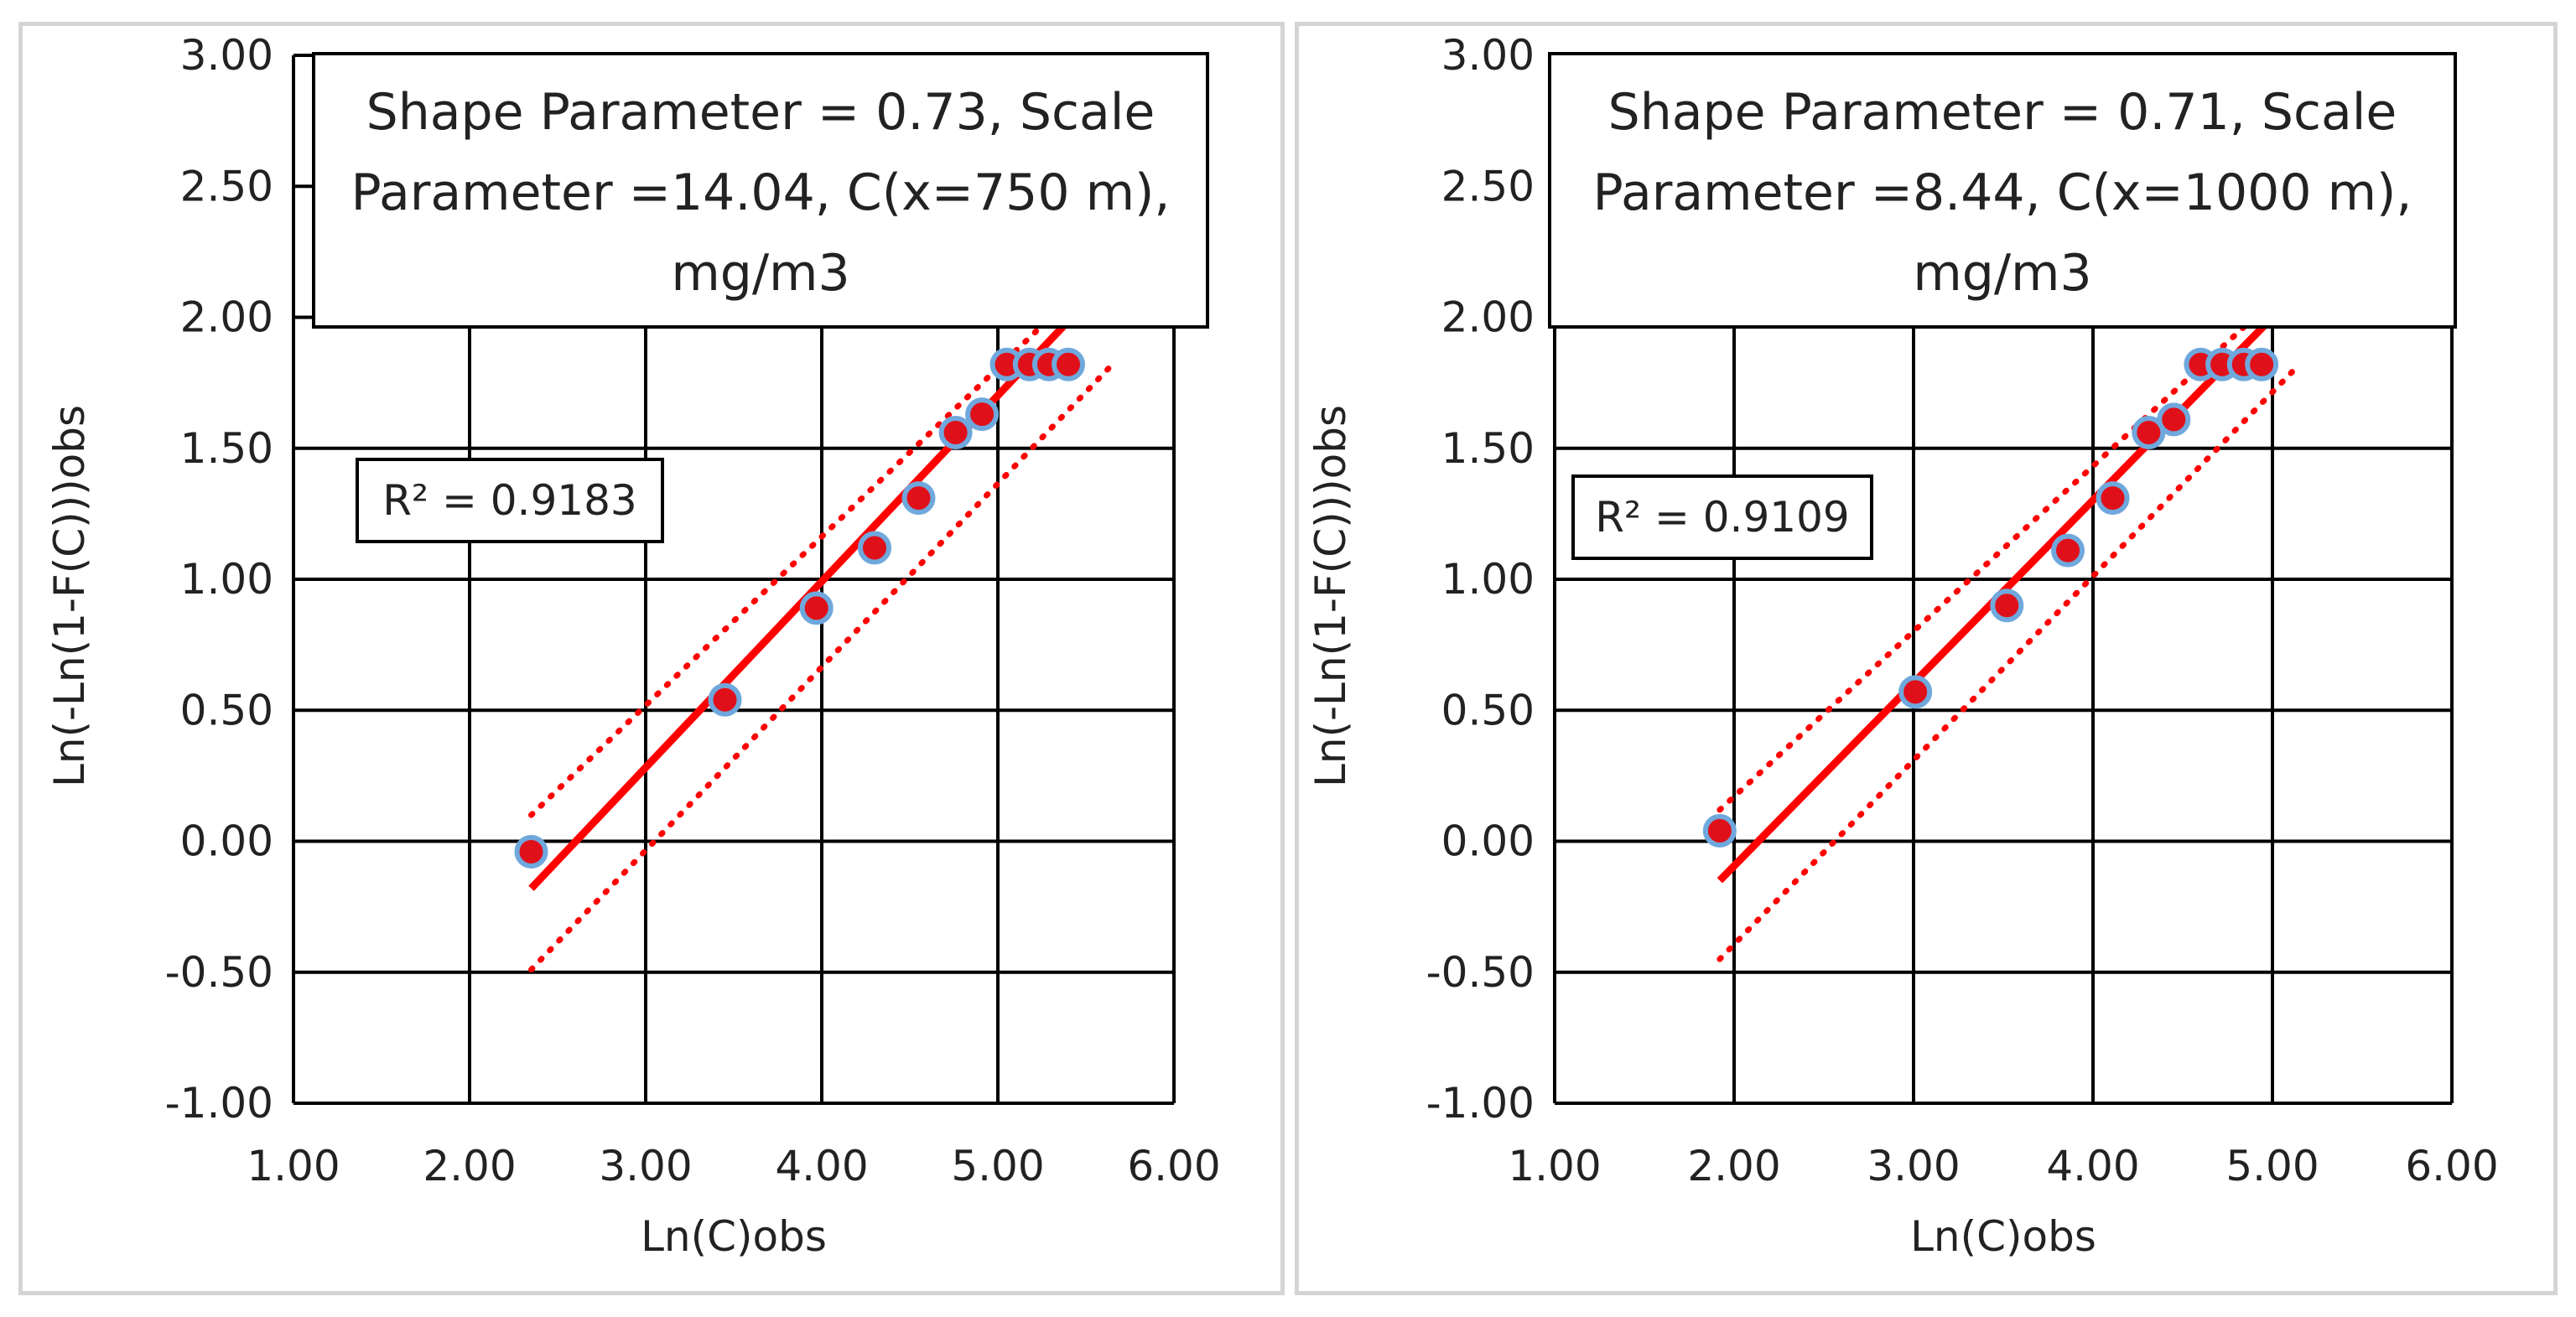 The height and width of the screenshot is (1317, 2576). What do you see at coordinates (761, 112) in the screenshot?
I see `parameter-annotation-line: Shape Parameter = 0.73, Scale` at bounding box center [761, 112].